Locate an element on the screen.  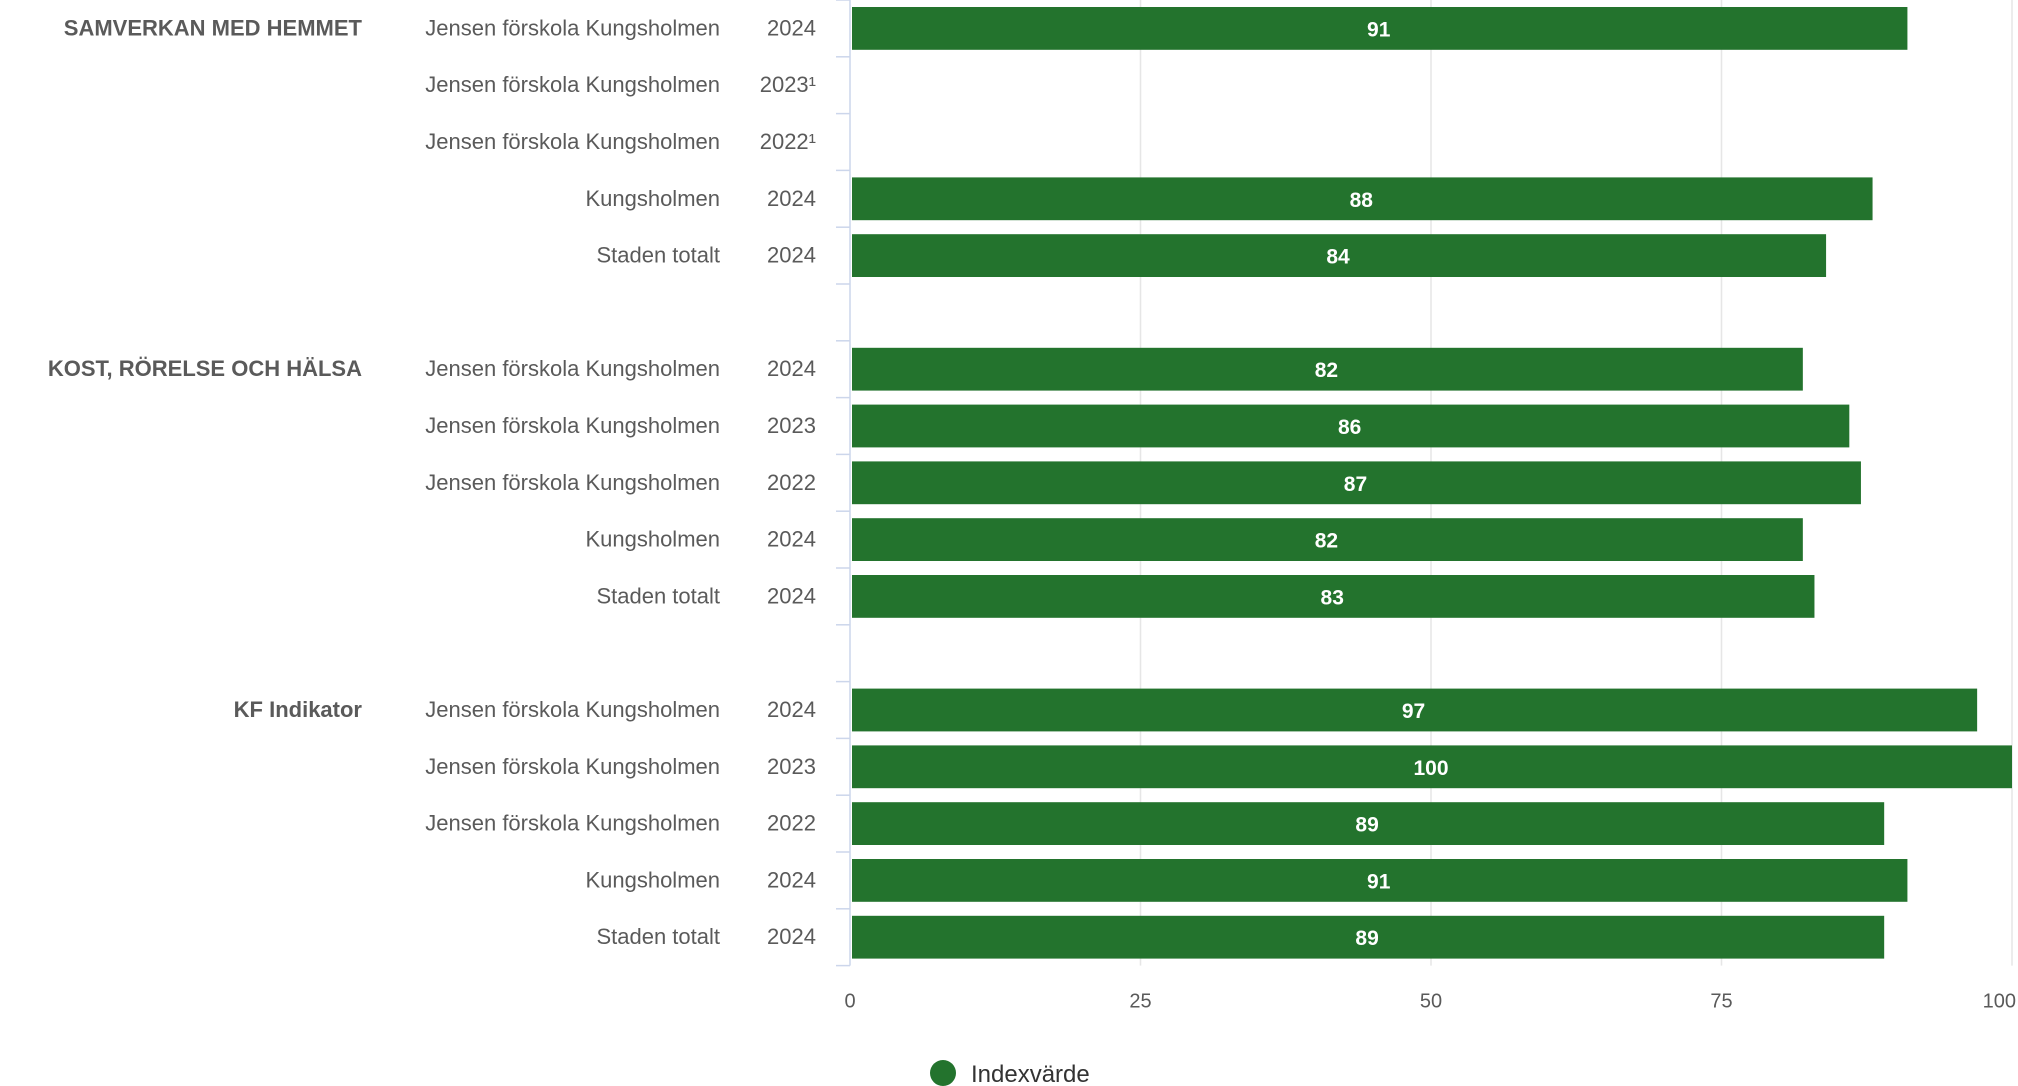
year-label: 2023¹ is located at coordinates (788, 84).